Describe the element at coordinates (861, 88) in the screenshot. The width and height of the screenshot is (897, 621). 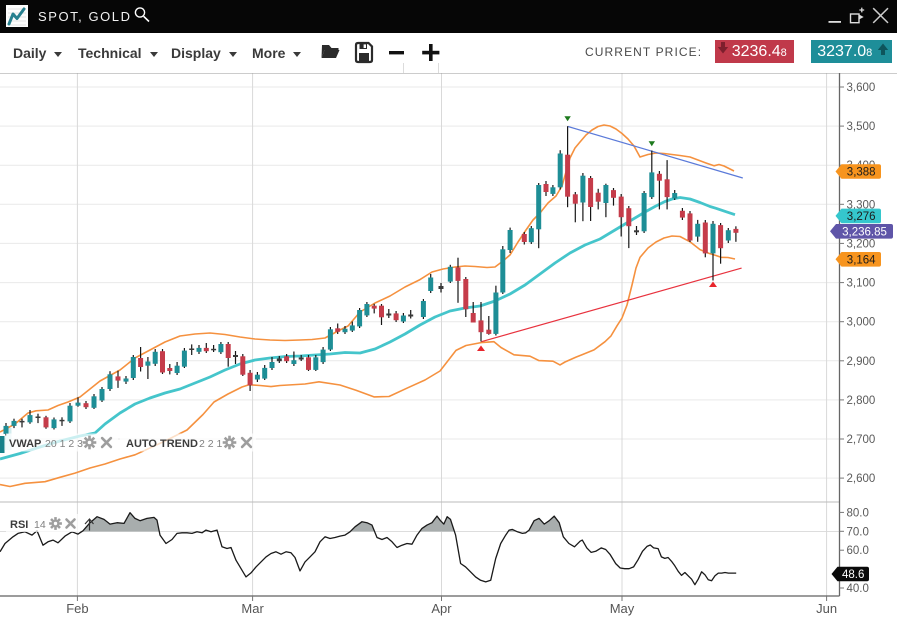
I see `svg-text: 3,600` at that location.